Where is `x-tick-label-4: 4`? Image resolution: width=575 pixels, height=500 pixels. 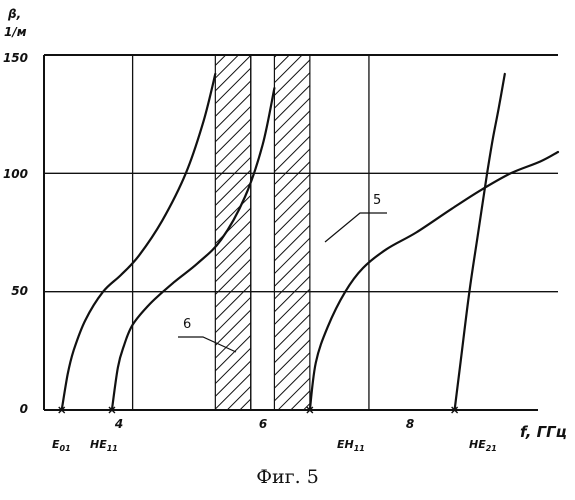 x-tick-label-4: 4 is located at coordinates (118, 424).